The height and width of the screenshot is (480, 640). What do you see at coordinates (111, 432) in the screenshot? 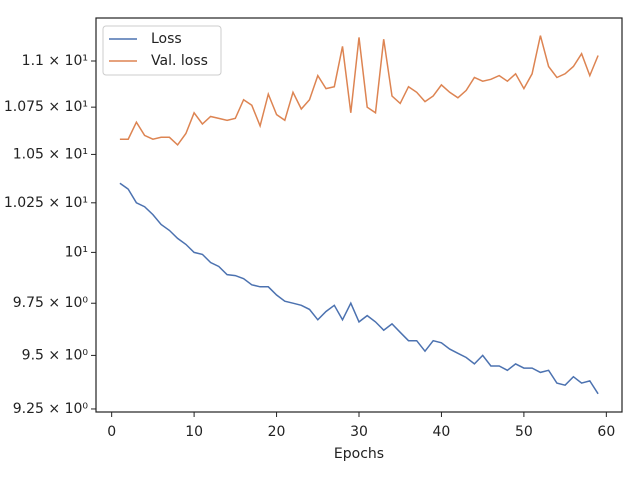
I see `x-tick-label: 0` at bounding box center [111, 432].